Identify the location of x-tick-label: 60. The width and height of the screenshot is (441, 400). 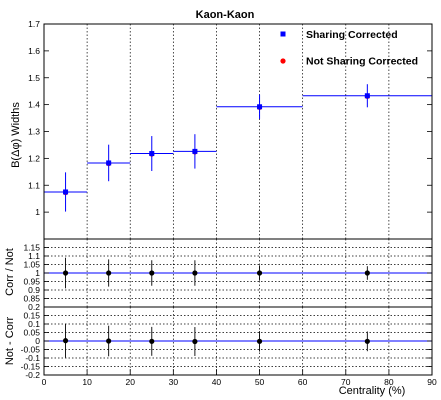
(303, 382).